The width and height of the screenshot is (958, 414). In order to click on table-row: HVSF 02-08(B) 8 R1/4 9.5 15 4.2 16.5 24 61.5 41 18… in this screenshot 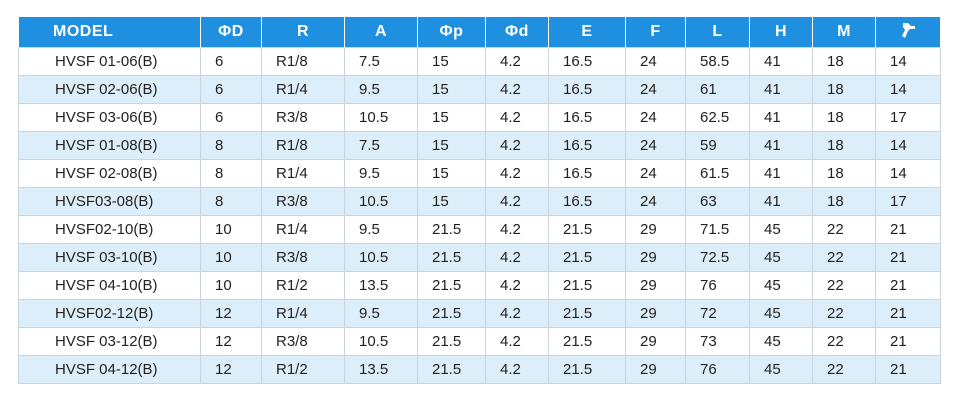, I will do `click(479, 173)`.